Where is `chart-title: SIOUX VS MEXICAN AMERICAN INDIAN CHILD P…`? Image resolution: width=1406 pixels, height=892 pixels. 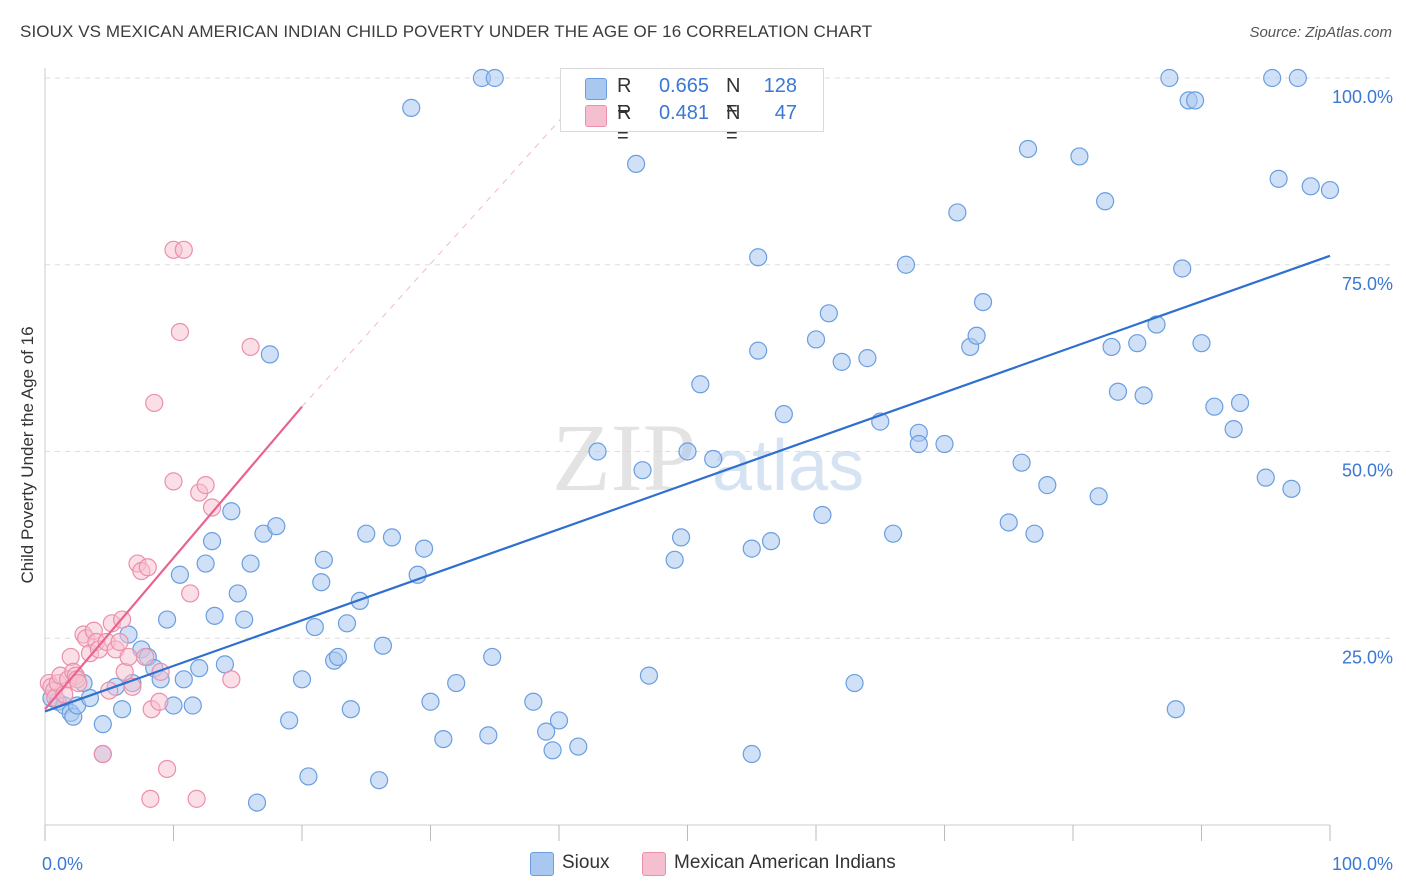 chart-title: SIOUX VS MEXICAN AMERICAN INDIAN CHILD P… is located at coordinates (446, 31).